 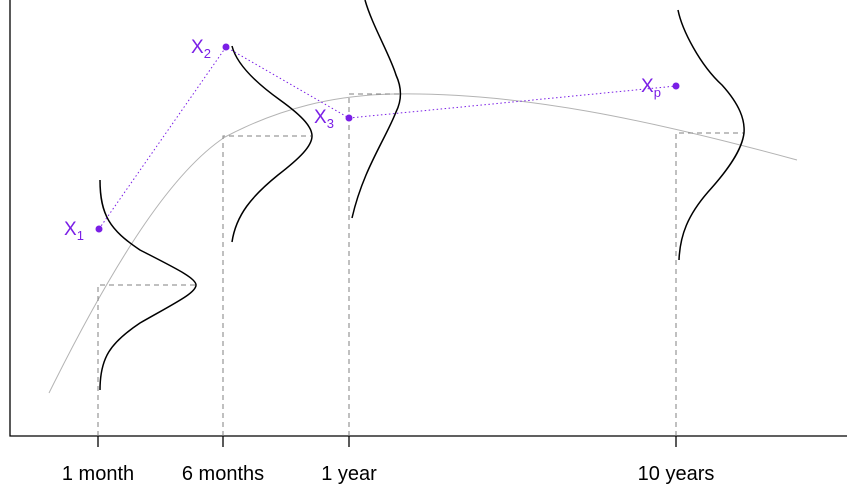 What do you see at coordinates (709, 284) in the screenshot?
I see `guide-10-years` at bounding box center [709, 284].